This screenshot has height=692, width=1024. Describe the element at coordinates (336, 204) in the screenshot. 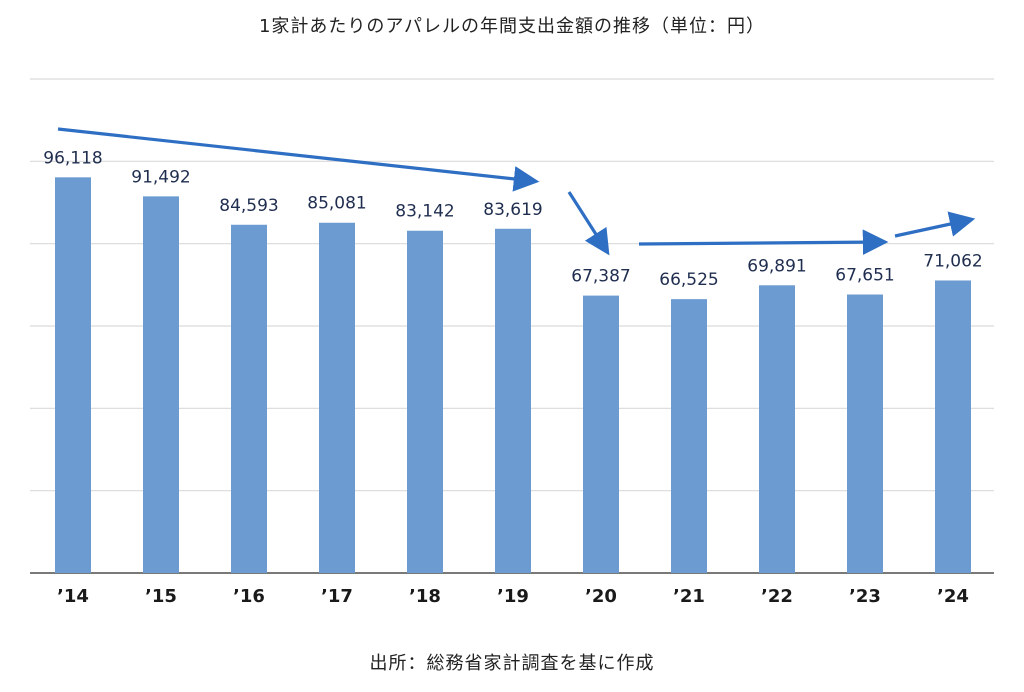

I see `value-label: 85,081` at that location.